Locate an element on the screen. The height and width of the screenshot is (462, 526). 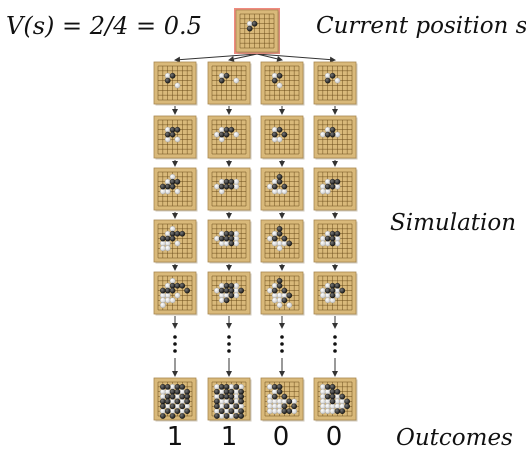
current-position-label: Current position s is located at coordinates (421, 26).